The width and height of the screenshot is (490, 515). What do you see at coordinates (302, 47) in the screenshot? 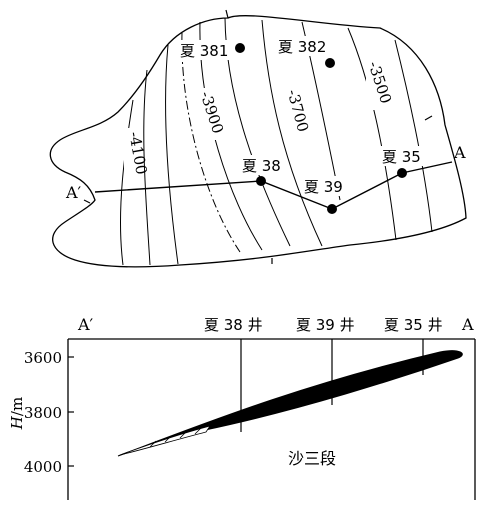
I see `well-label: 夏 382` at bounding box center [302, 47].